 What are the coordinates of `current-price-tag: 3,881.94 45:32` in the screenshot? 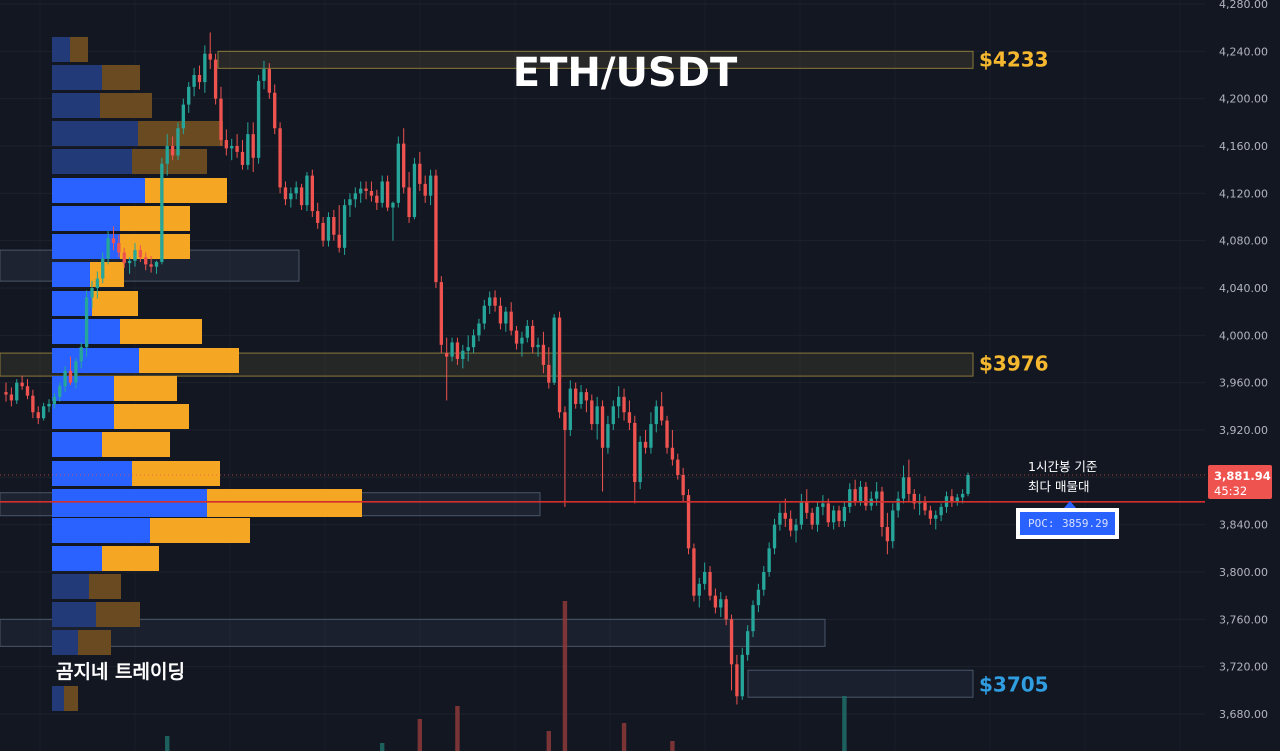 It's located at (1240, 482).